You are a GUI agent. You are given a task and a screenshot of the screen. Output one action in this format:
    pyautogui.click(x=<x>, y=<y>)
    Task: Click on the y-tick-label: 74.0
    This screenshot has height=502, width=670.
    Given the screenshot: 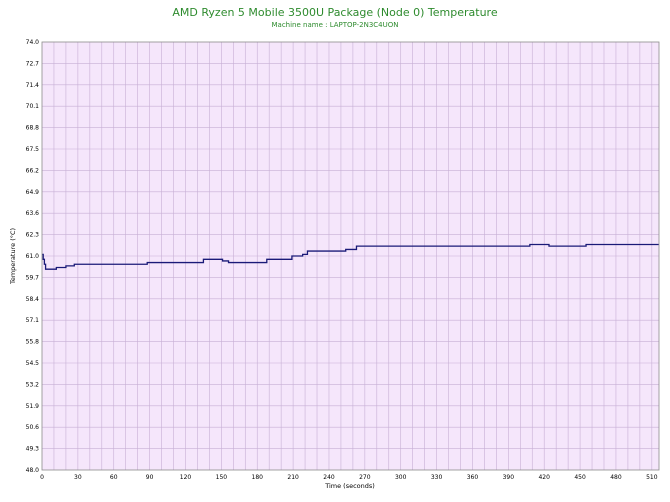 What is the action you would take?
    pyautogui.click(x=33, y=42)
    